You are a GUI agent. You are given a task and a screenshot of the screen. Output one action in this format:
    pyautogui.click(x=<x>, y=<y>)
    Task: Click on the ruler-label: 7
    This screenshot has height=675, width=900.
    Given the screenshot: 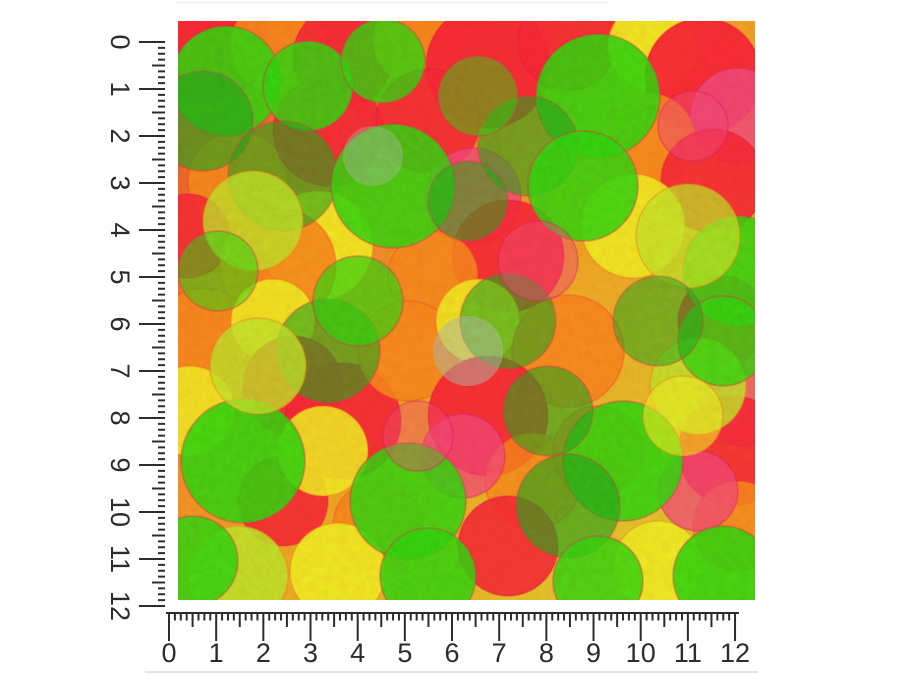 What is the action you would take?
    pyautogui.click(x=120, y=370)
    